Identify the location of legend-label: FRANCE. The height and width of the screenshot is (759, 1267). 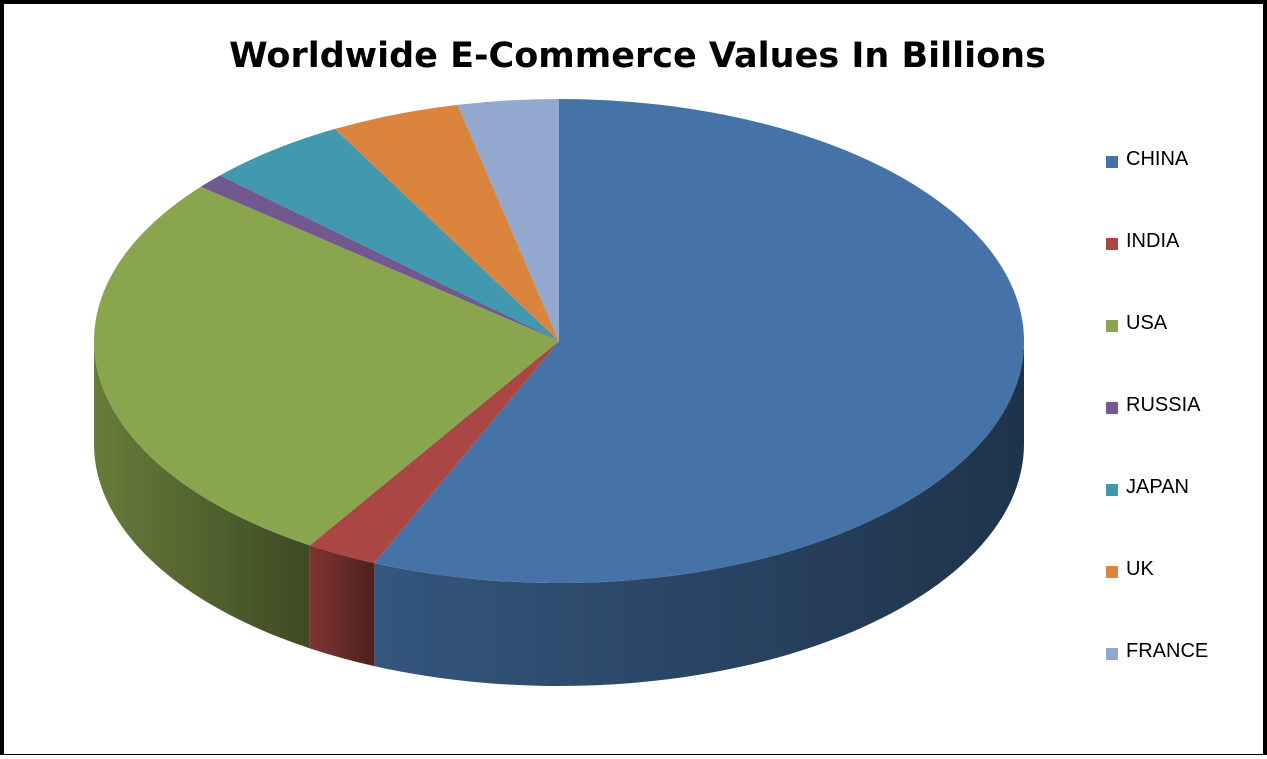
(1167, 651).